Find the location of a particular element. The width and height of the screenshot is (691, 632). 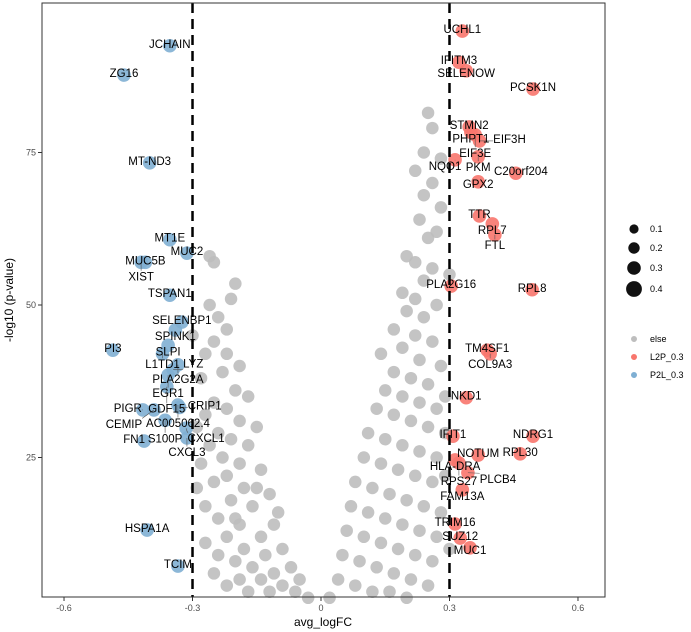

point-SUZ12 is located at coordinates (460, 538).